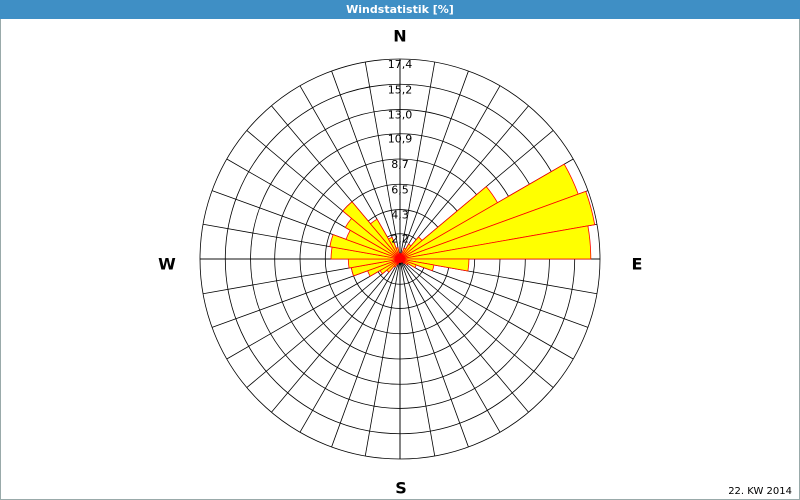 This screenshot has width=800, height=500. I want to click on r-tick-label: 2,2, so click(400, 239).